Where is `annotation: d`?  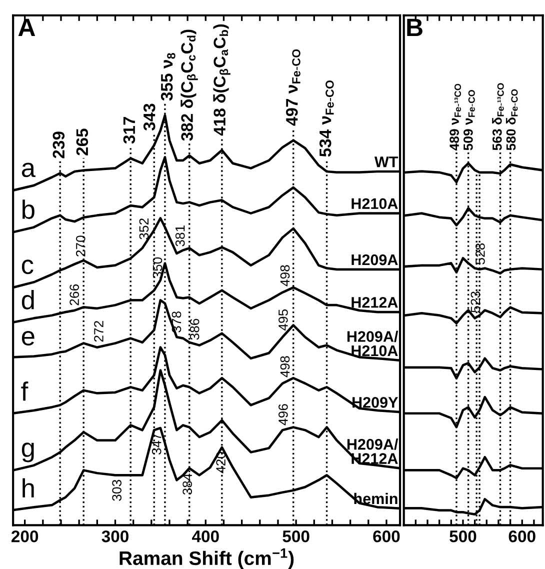 annotation: d is located at coordinates (28, 300).